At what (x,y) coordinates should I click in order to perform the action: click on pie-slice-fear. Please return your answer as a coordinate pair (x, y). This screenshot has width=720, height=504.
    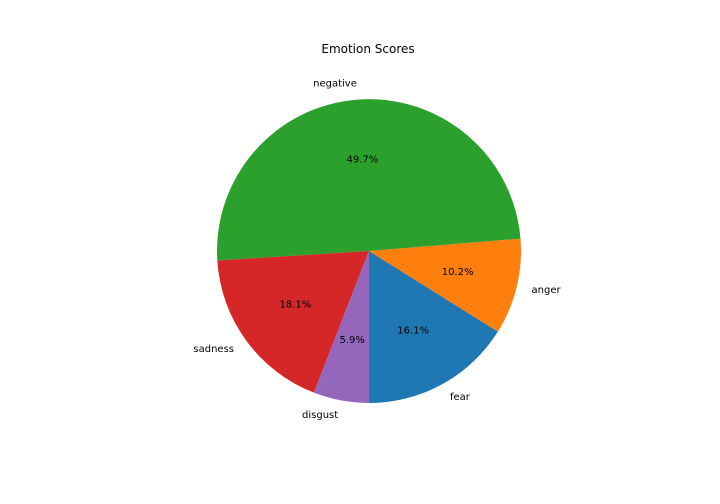
    Looking at the image, I should click on (433, 327).